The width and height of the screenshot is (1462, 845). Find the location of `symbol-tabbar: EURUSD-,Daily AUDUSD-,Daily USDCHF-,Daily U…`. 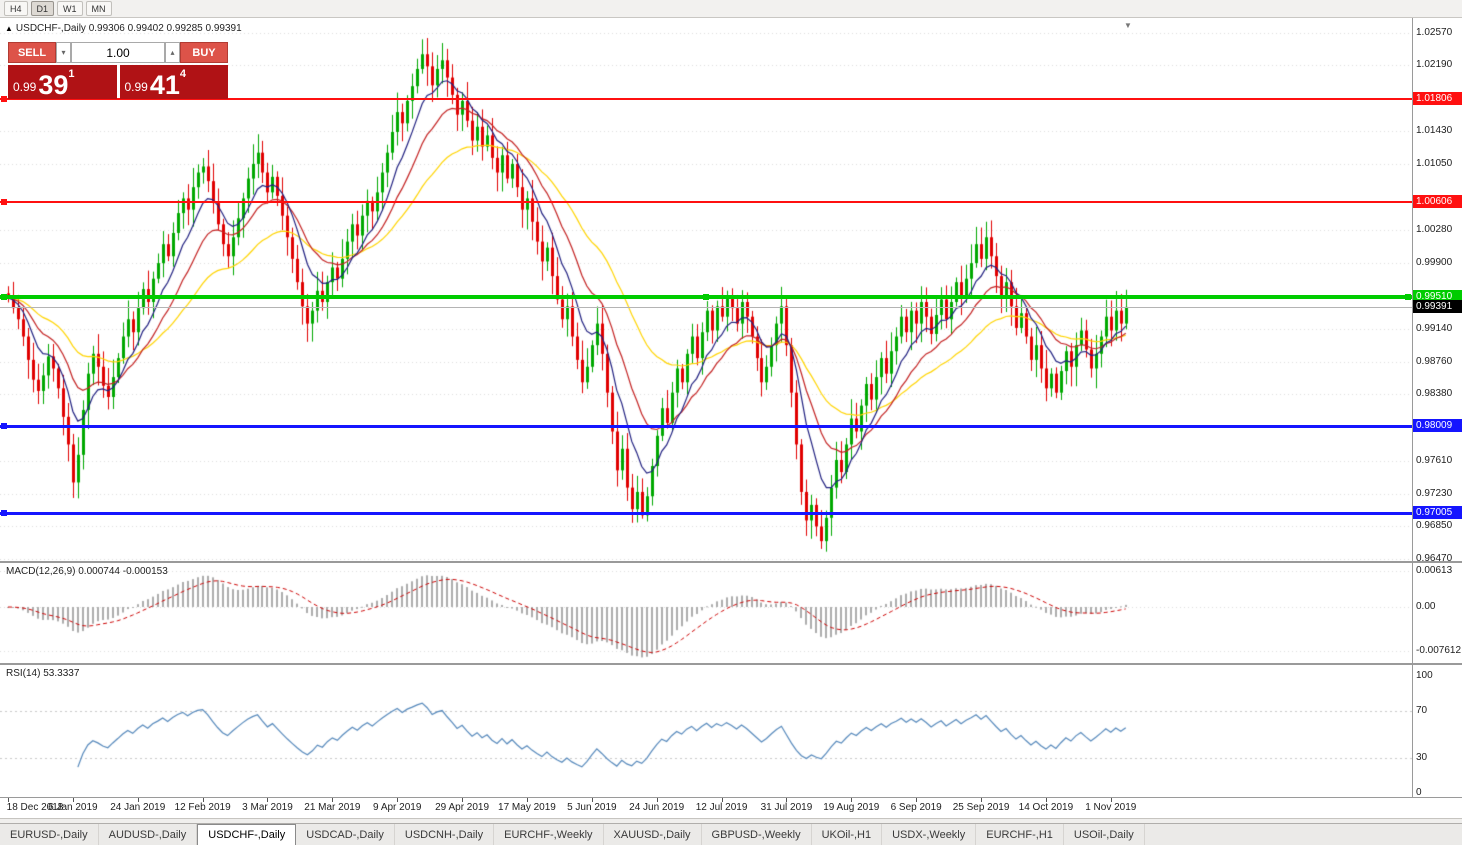

symbol-tabbar: EURUSD-,Daily AUDUSD-,Daily USDCHF-,Daily U… is located at coordinates (731, 834).